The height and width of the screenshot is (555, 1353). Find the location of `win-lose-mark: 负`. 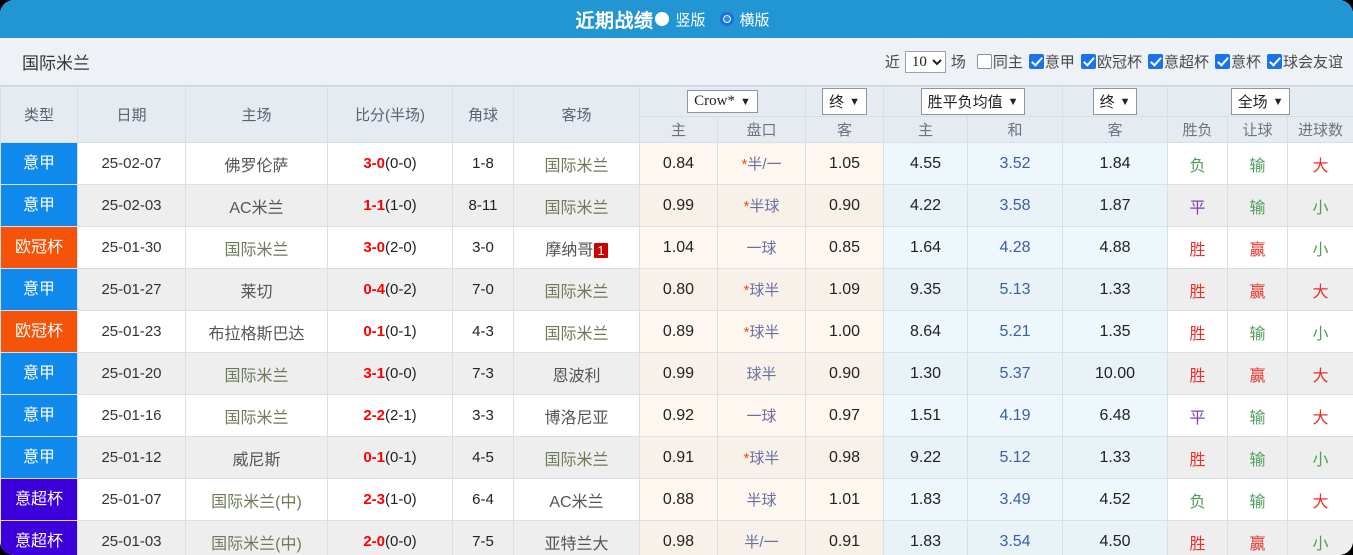

win-lose-mark: 负 is located at coordinates (1197, 502).